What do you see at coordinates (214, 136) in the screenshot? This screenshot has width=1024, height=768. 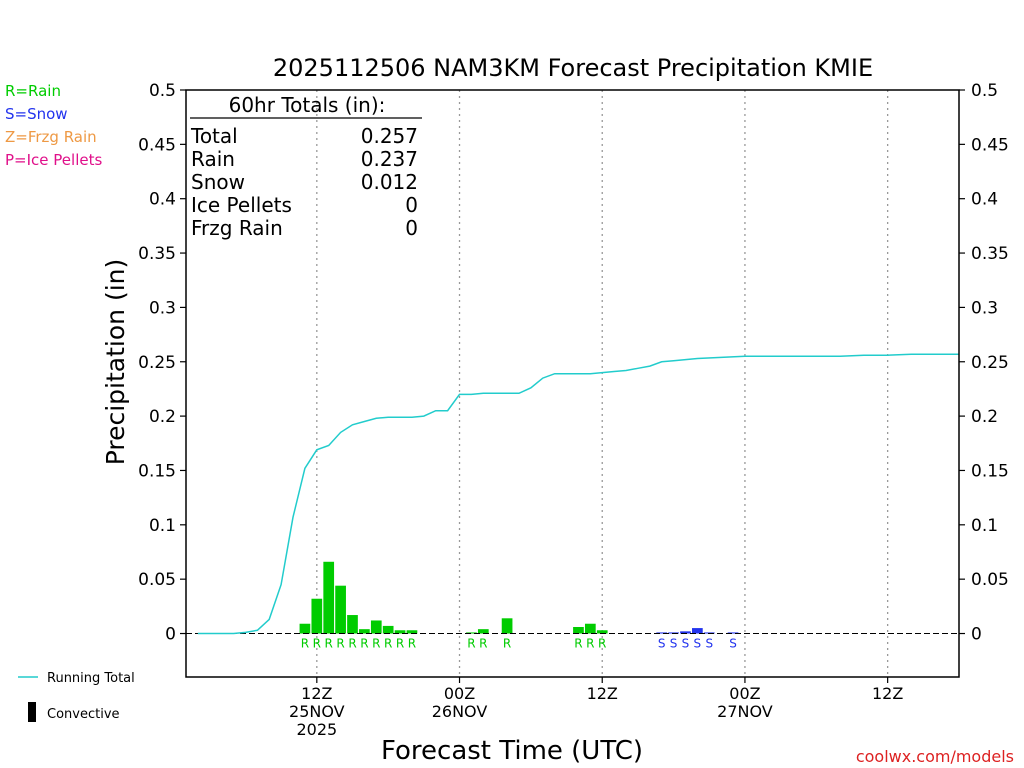 I see `totals-label: Total` at bounding box center [214, 136].